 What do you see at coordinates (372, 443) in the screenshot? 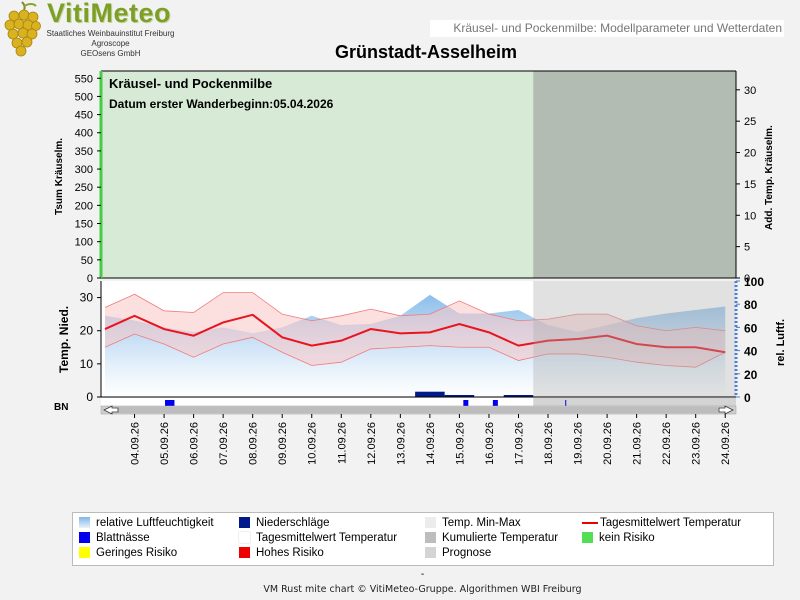
I see `date-label: 12.09.26` at bounding box center [372, 443].